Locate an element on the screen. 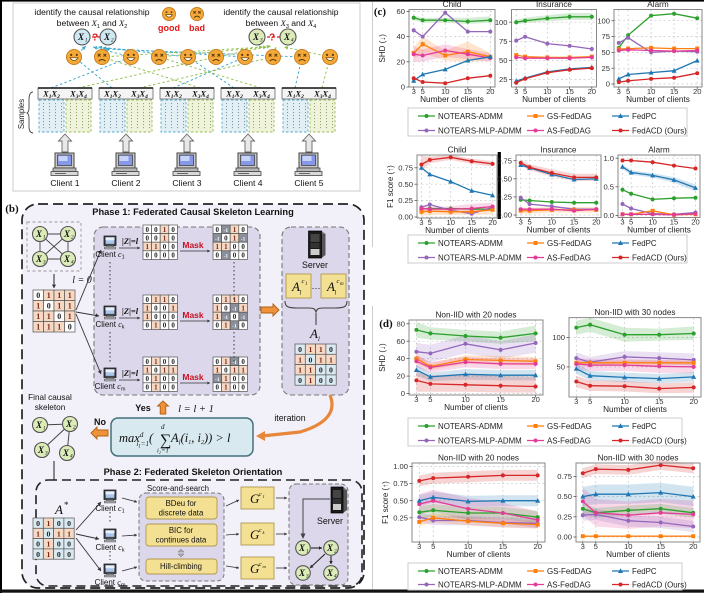 This screenshot has height=597, width=704. svg-text: A is located at coordinates (313, 333).